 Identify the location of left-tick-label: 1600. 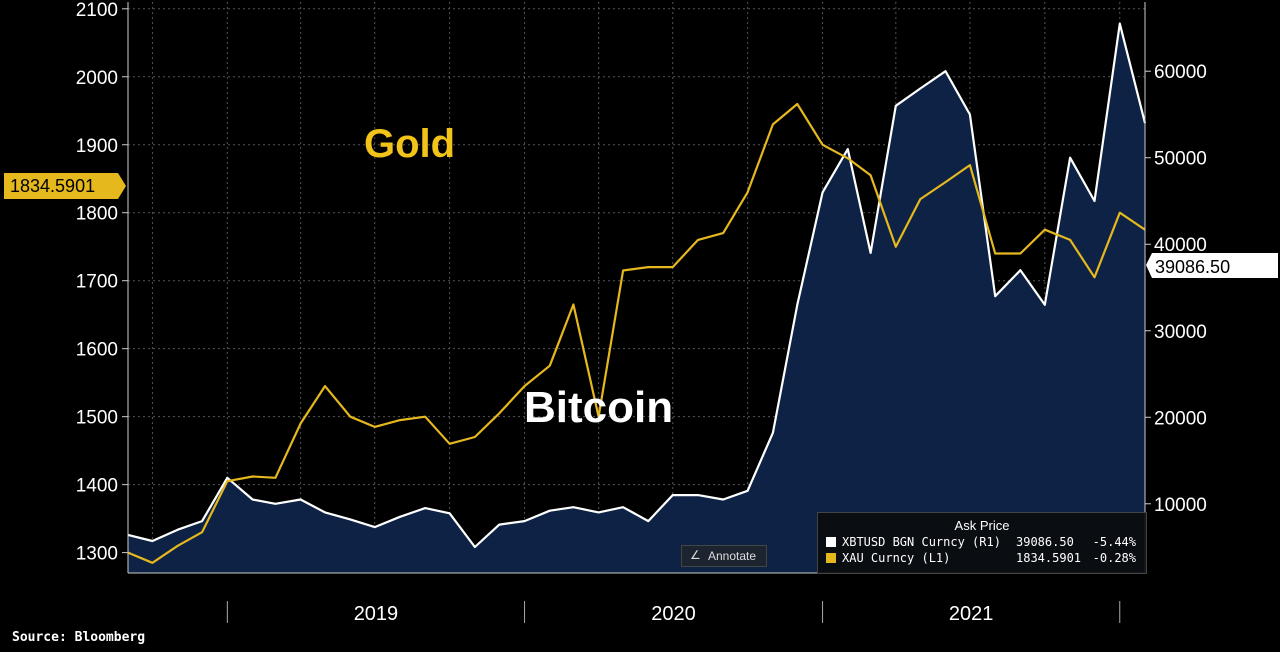
(97, 350).